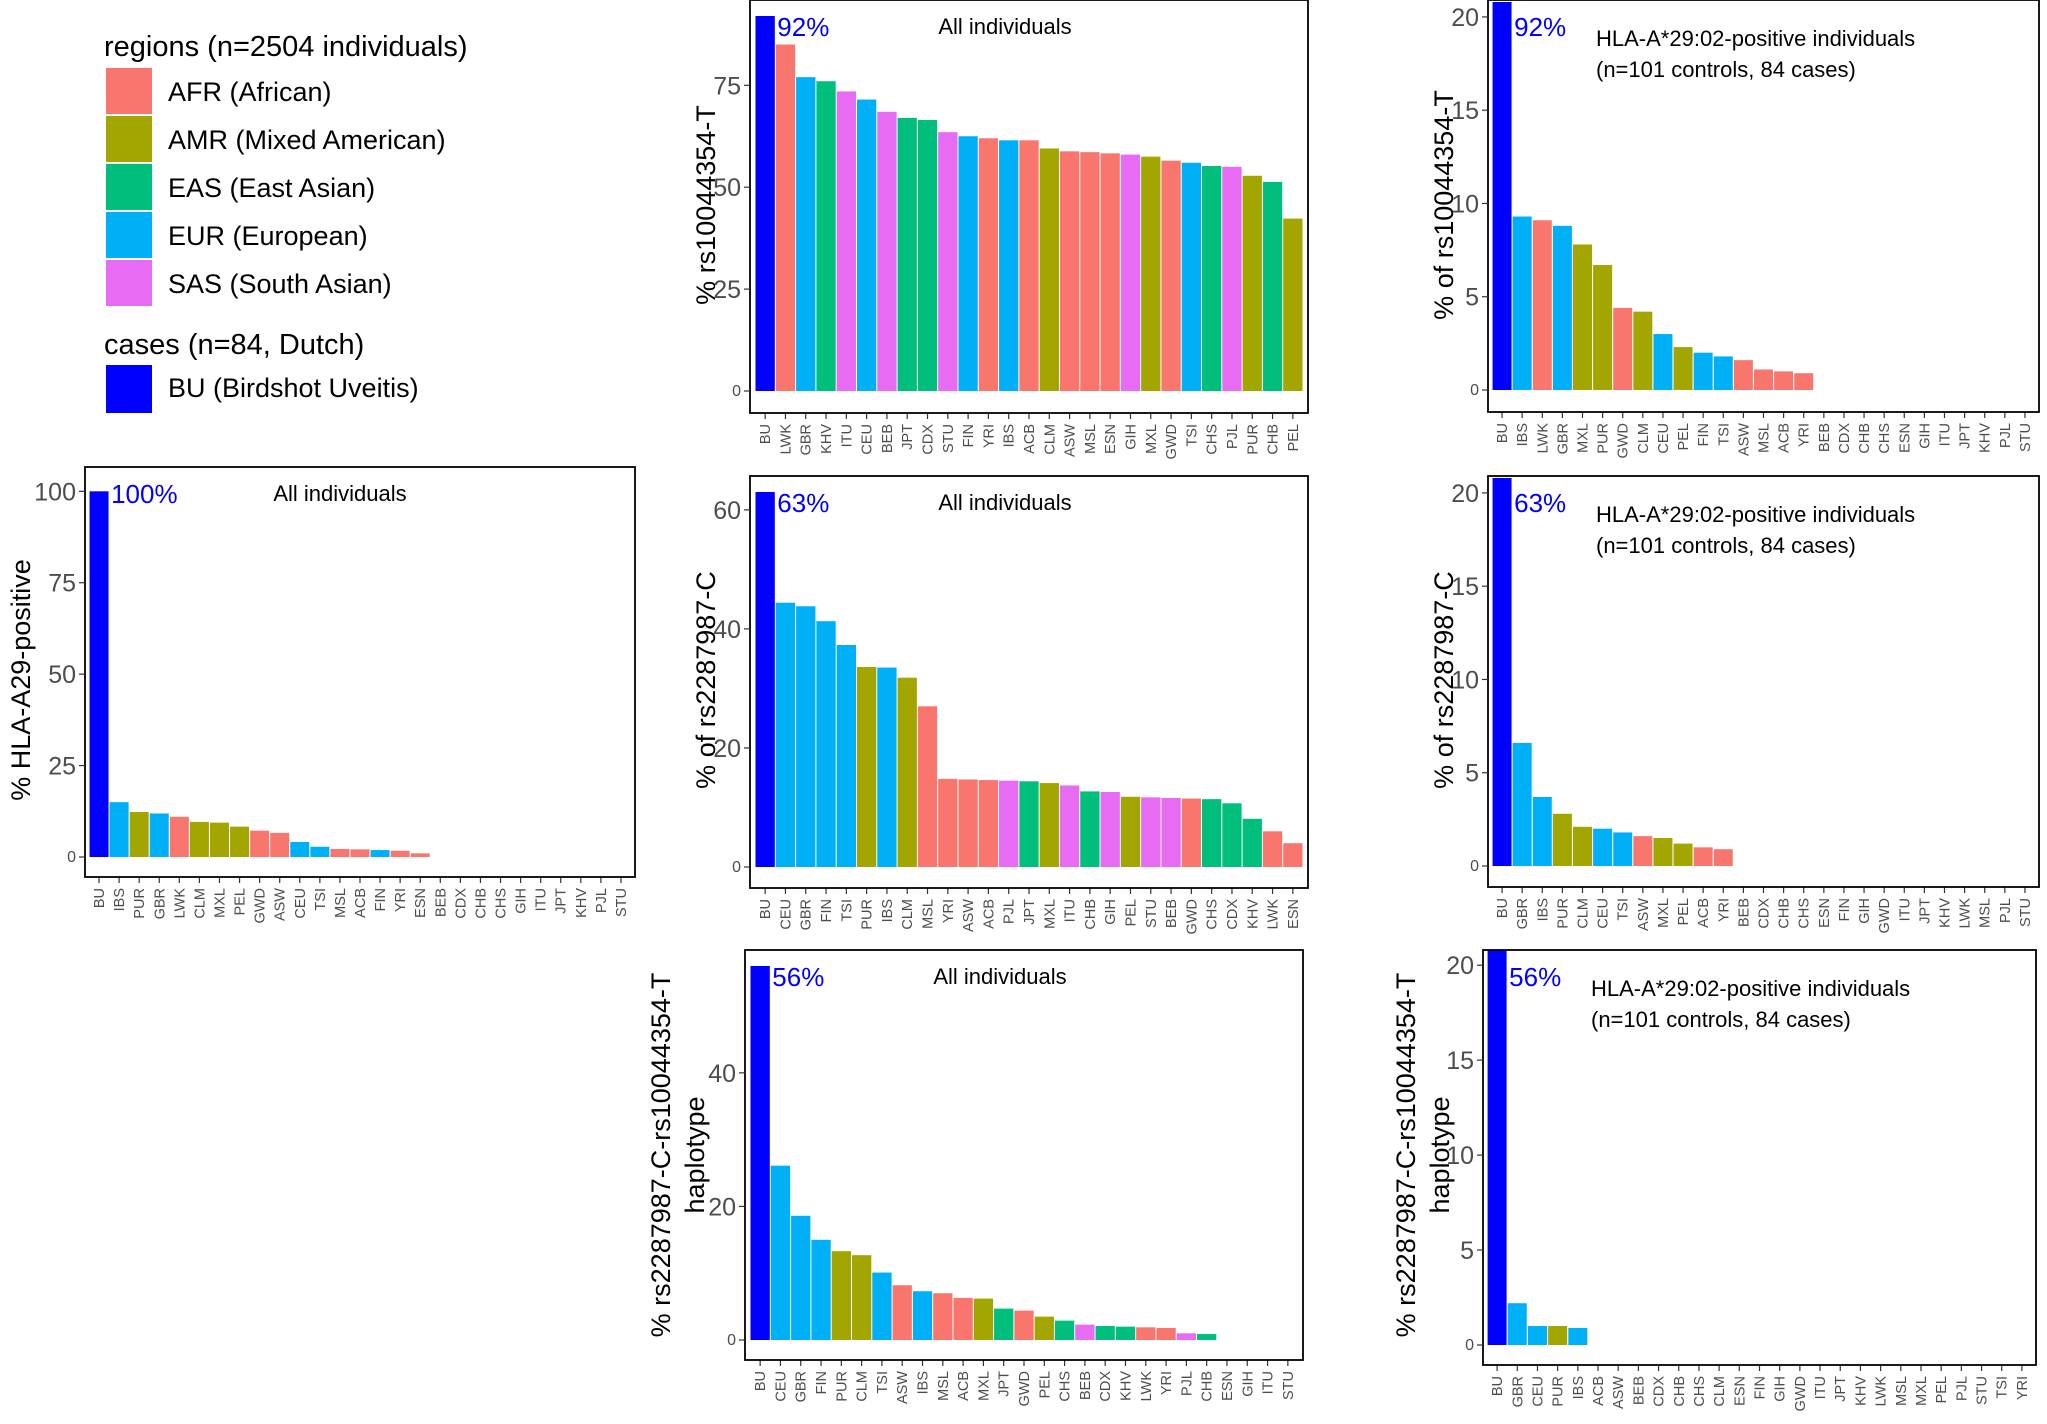  I want to click on x-tick-label-yri: YRI, so click(1805, 435).